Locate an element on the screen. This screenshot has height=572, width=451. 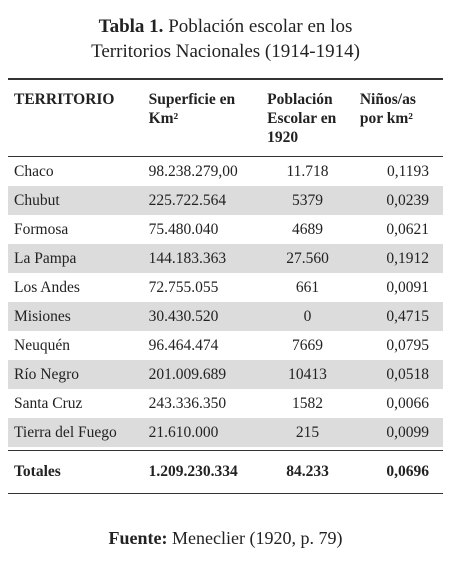
table-cell: 11.718 is located at coordinates (307, 171).